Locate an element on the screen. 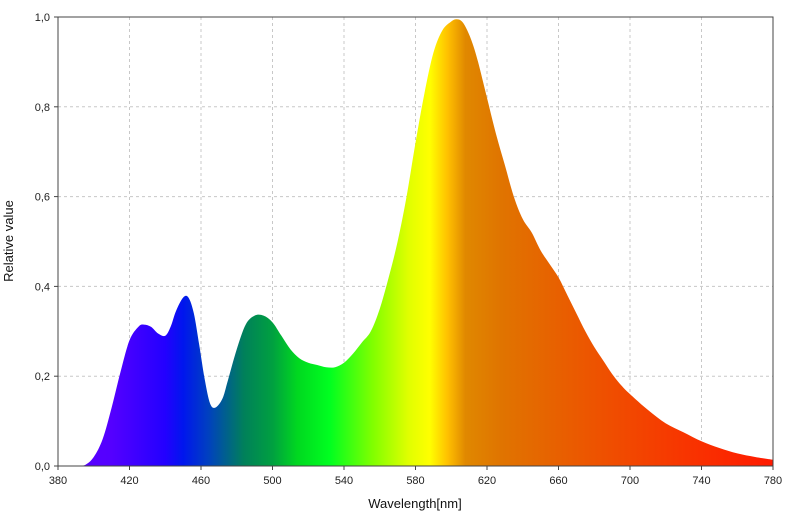 Image resolution: width=790 pixels, height=515 pixels. y-axis-title: Relative value is located at coordinates (8, 241).